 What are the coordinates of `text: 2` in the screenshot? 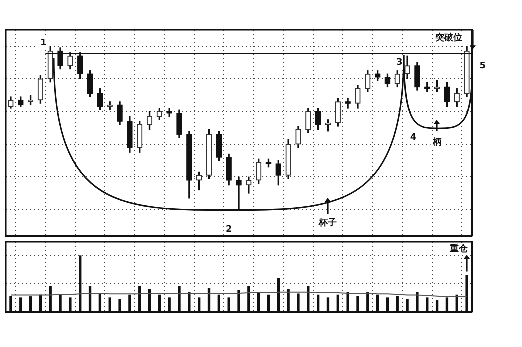 It's located at (229, 229).